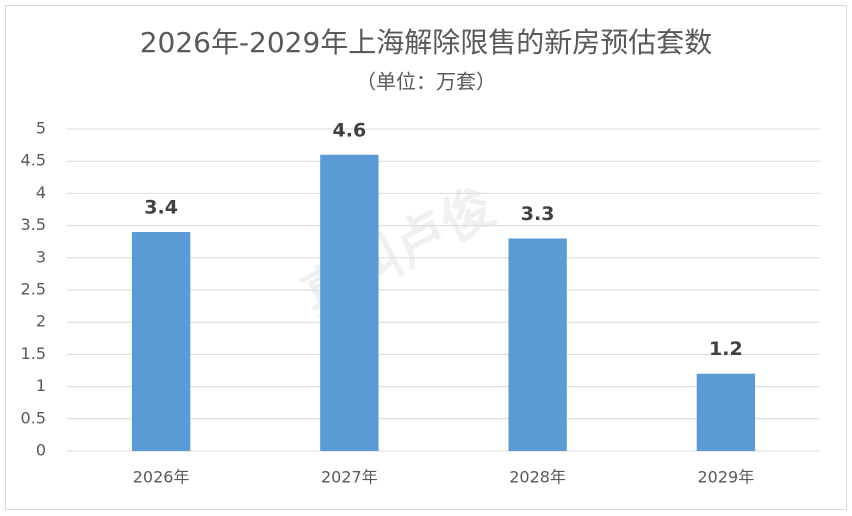 The width and height of the screenshot is (852, 516). Describe the element at coordinates (426, 42) in the screenshot. I see `chart-title: 2026年-2029年上海解除限售的新房预估套数` at that location.